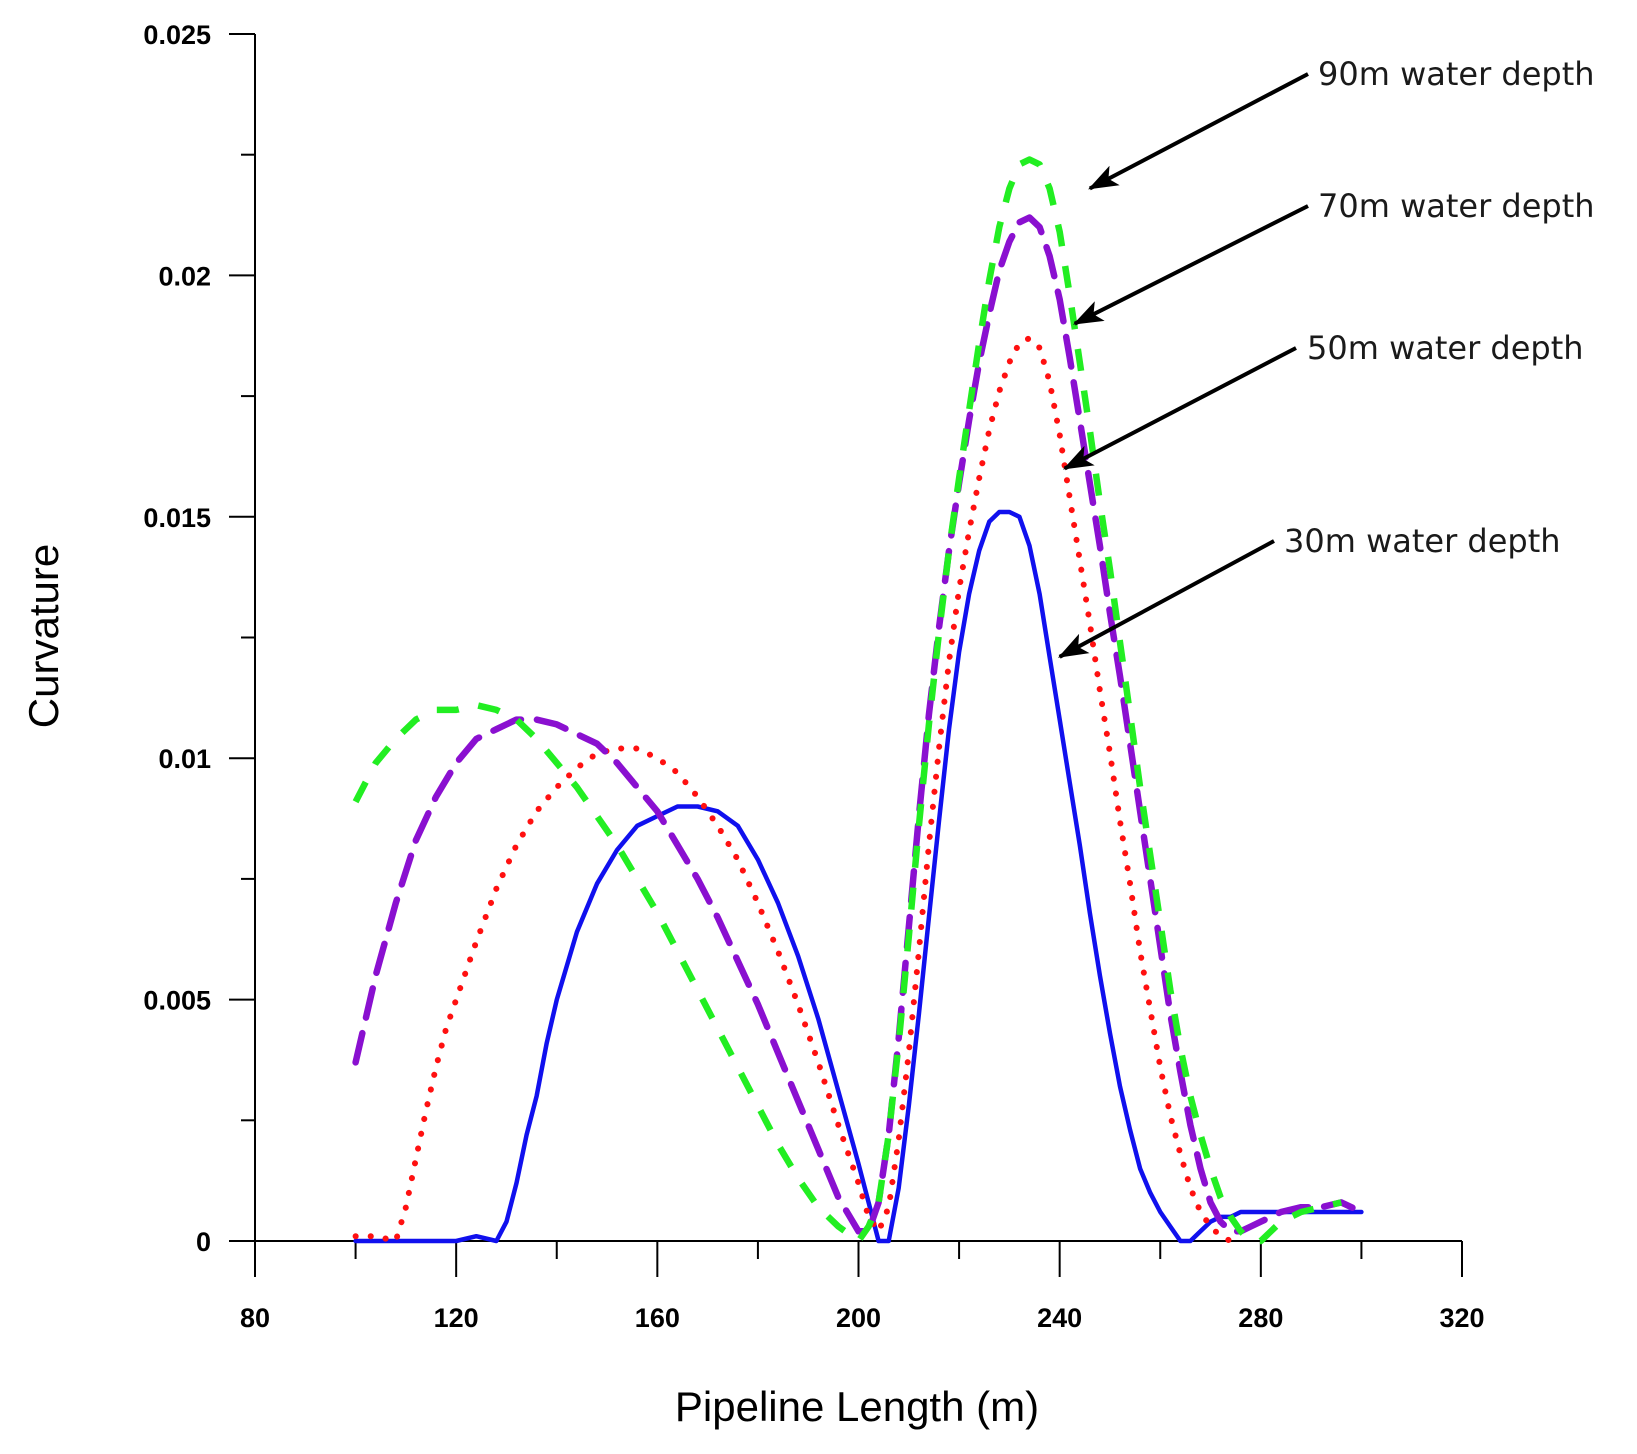 This screenshot has width=1637, height=1454. Describe the element at coordinates (43, 636) in the screenshot. I see `y-axis-title: Curvature` at that location.